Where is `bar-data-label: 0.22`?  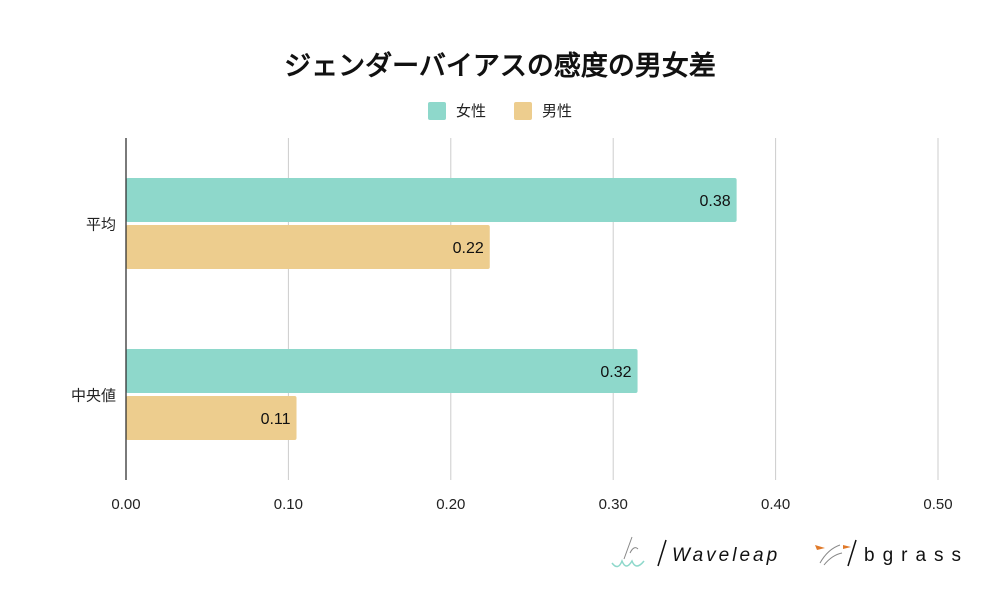
bar-data-label: 0.22 is located at coordinates (468, 248).